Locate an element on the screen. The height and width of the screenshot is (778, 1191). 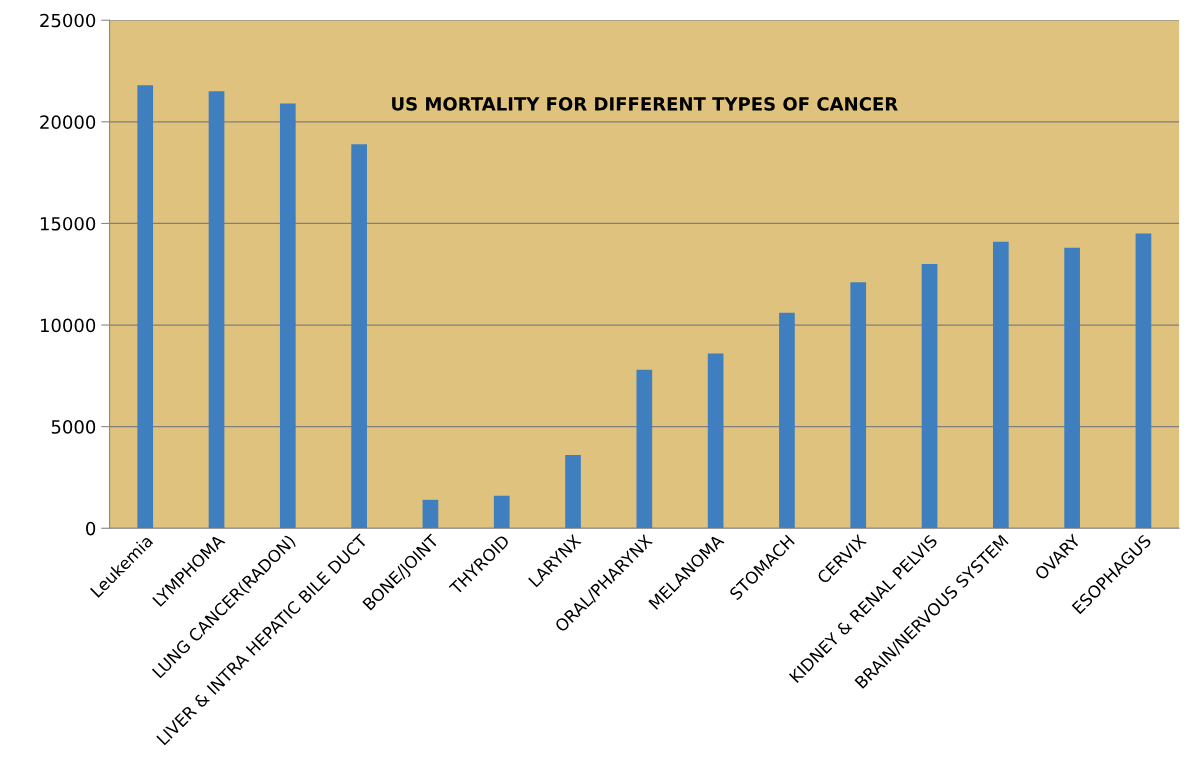
y-tick-label: 0 is located at coordinates (91, 528).